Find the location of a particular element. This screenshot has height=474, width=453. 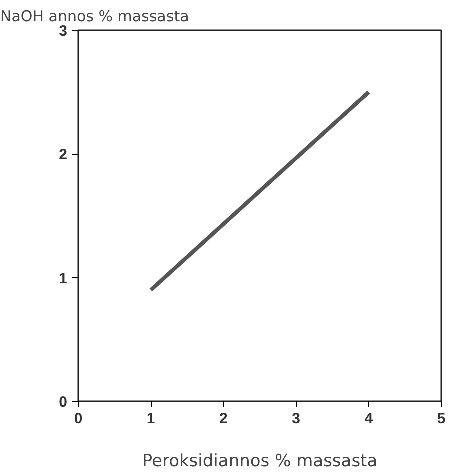

x-axis-title: Peroksidiannos % massasta is located at coordinates (260, 462).